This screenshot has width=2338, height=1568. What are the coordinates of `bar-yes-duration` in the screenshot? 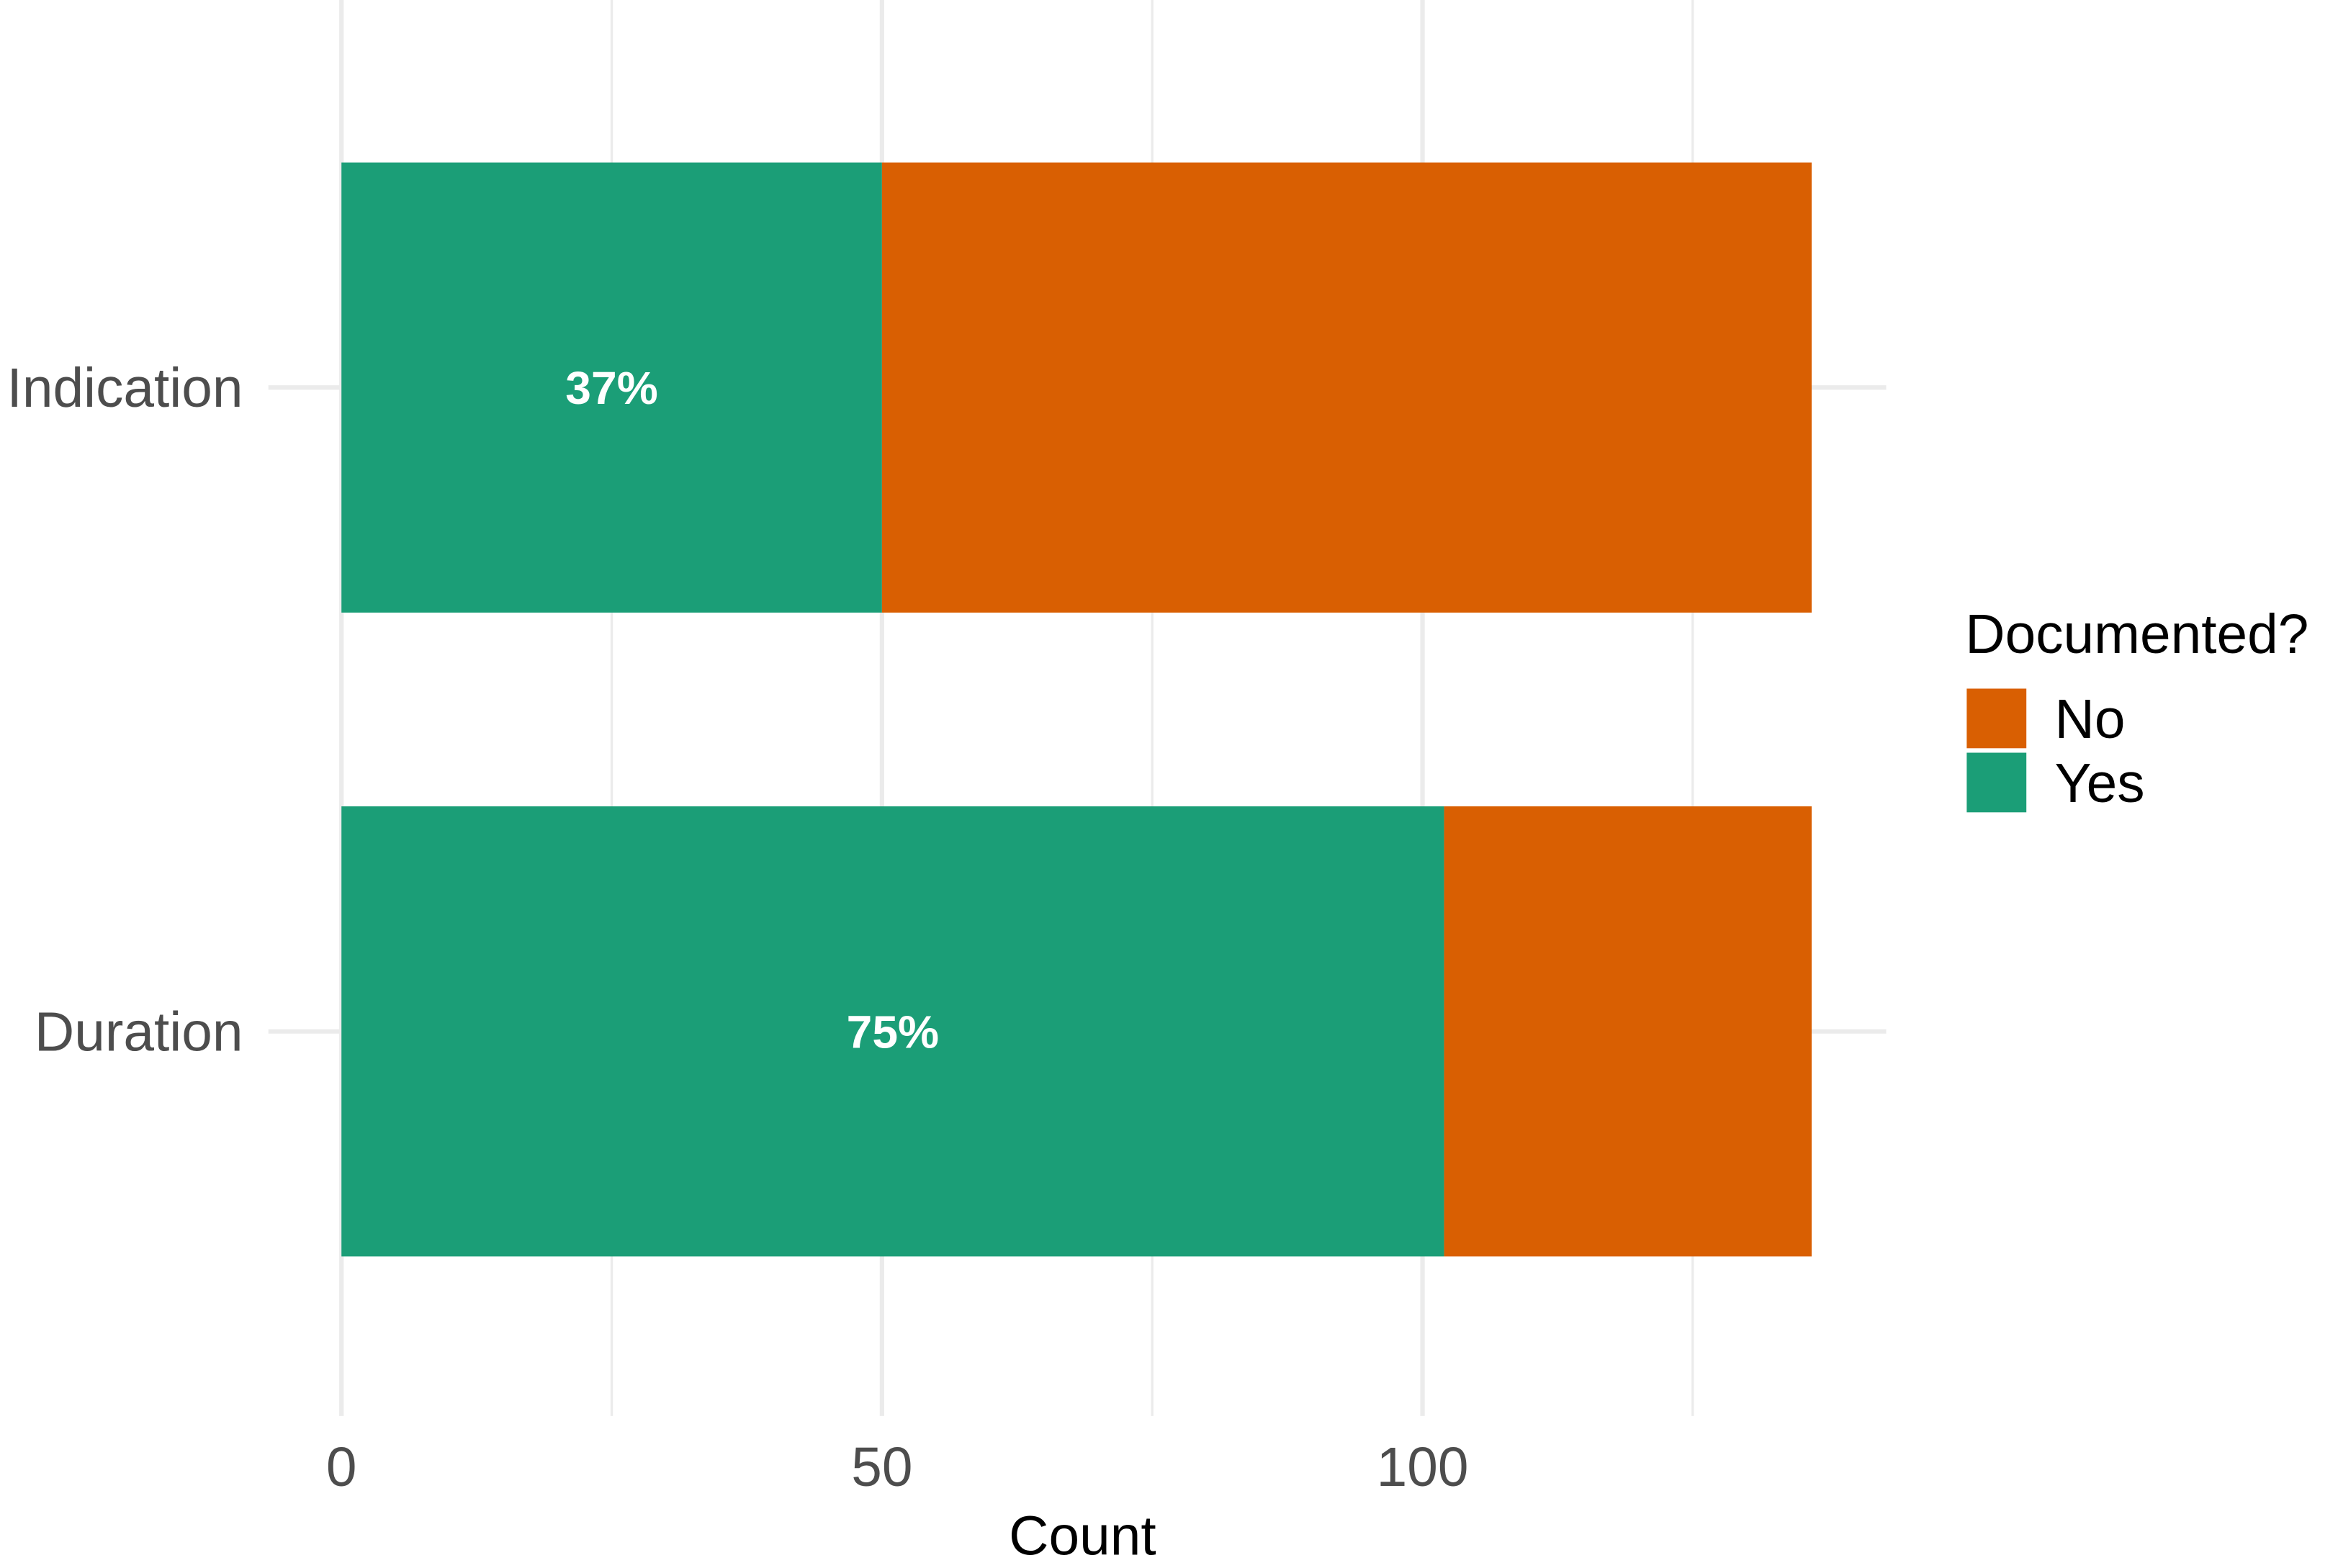 It's located at (892, 1031).